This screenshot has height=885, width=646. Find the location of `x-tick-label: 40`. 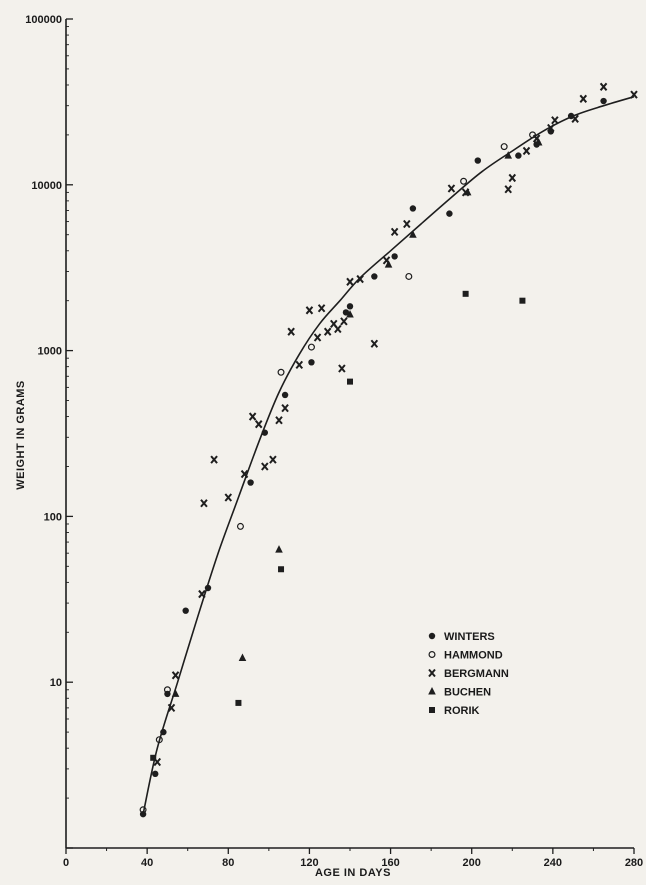

x-tick-label: 40 is located at coordinates (147, 863).